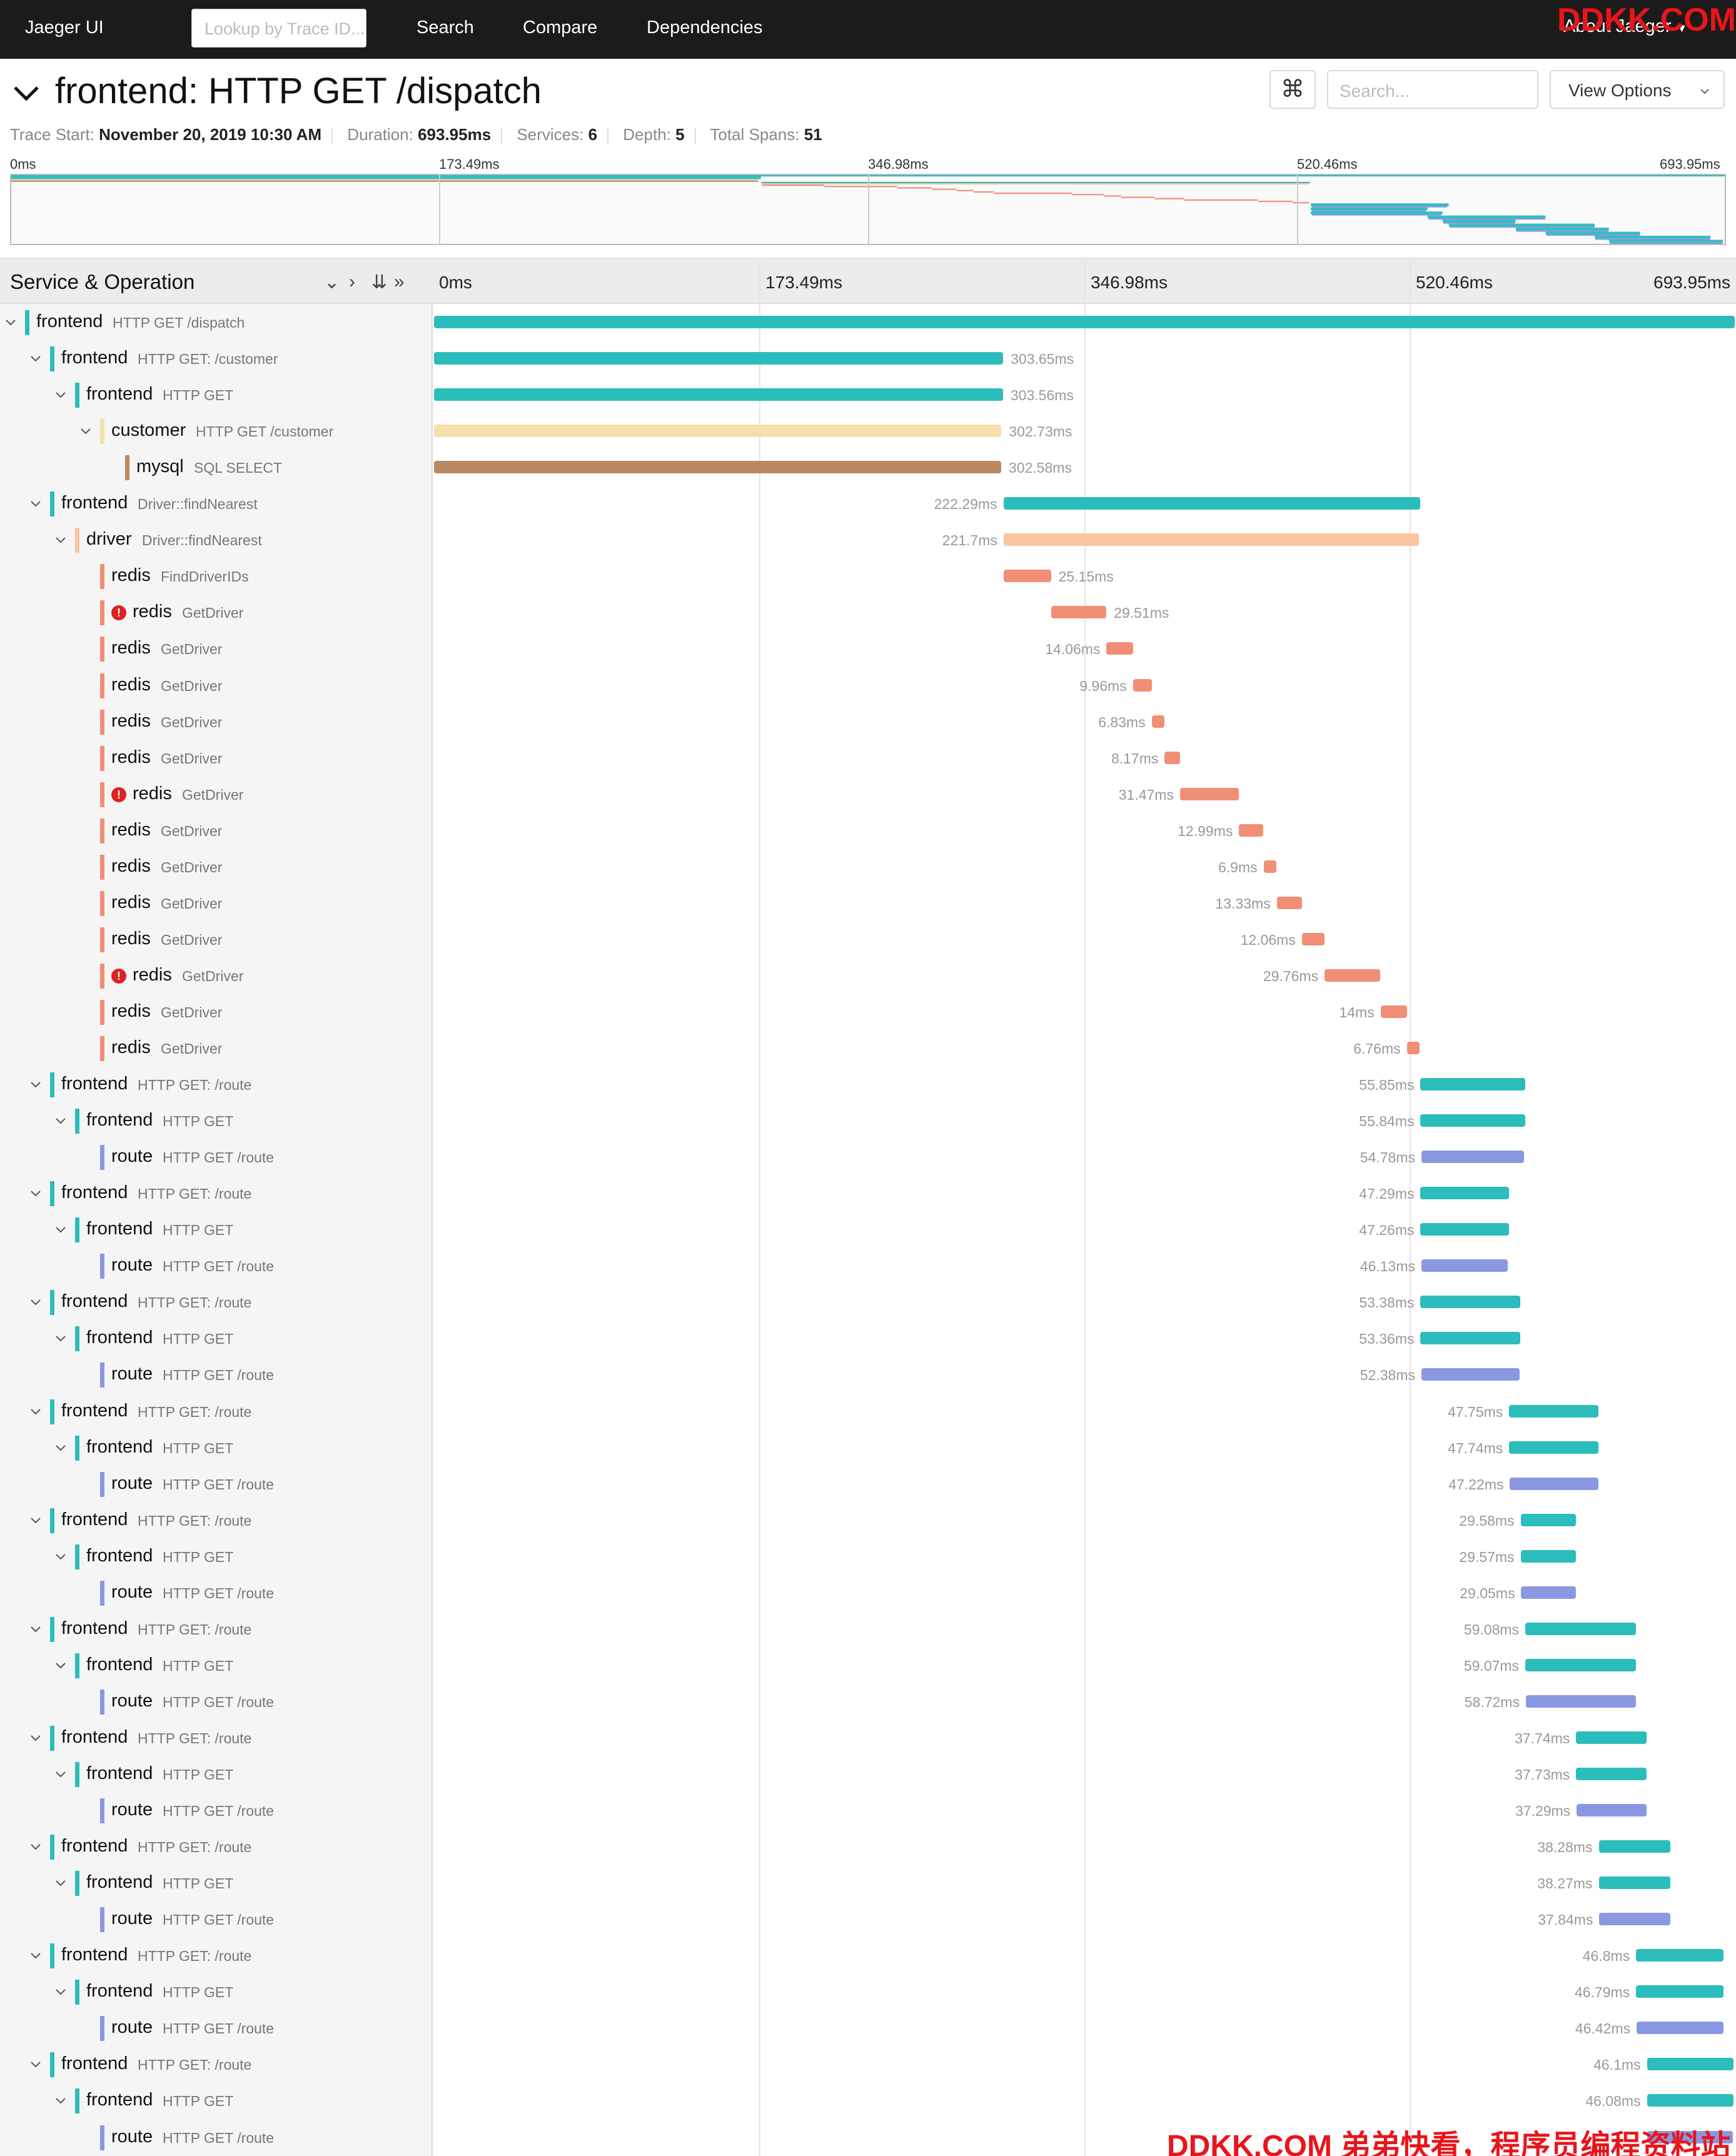  Describe the element at coordinates (868, 2137) in the screenshot. I see `span-row: route HTTP GET /route` at that location.